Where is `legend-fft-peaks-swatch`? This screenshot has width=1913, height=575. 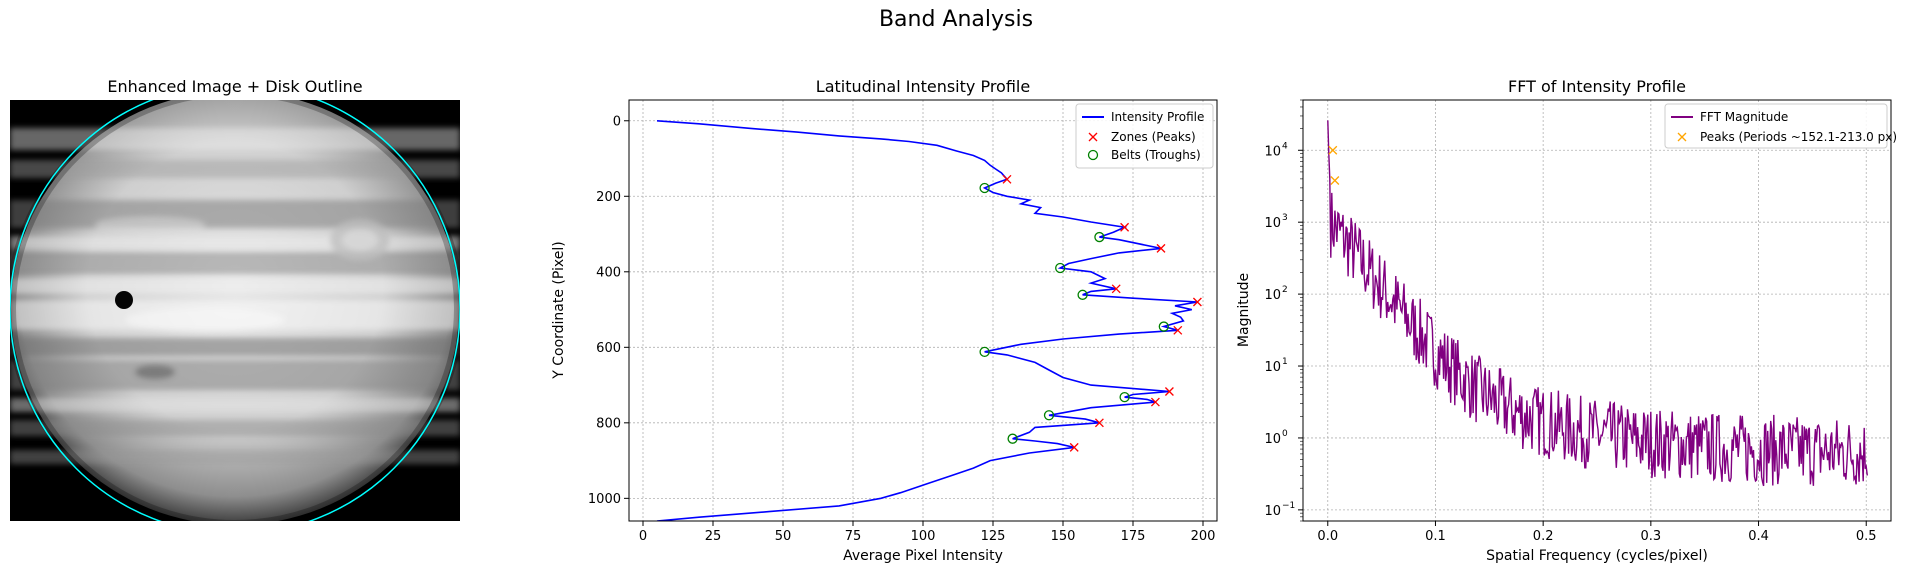 legend-fft-peaks-swatch is located at coordinates (1682, 137).